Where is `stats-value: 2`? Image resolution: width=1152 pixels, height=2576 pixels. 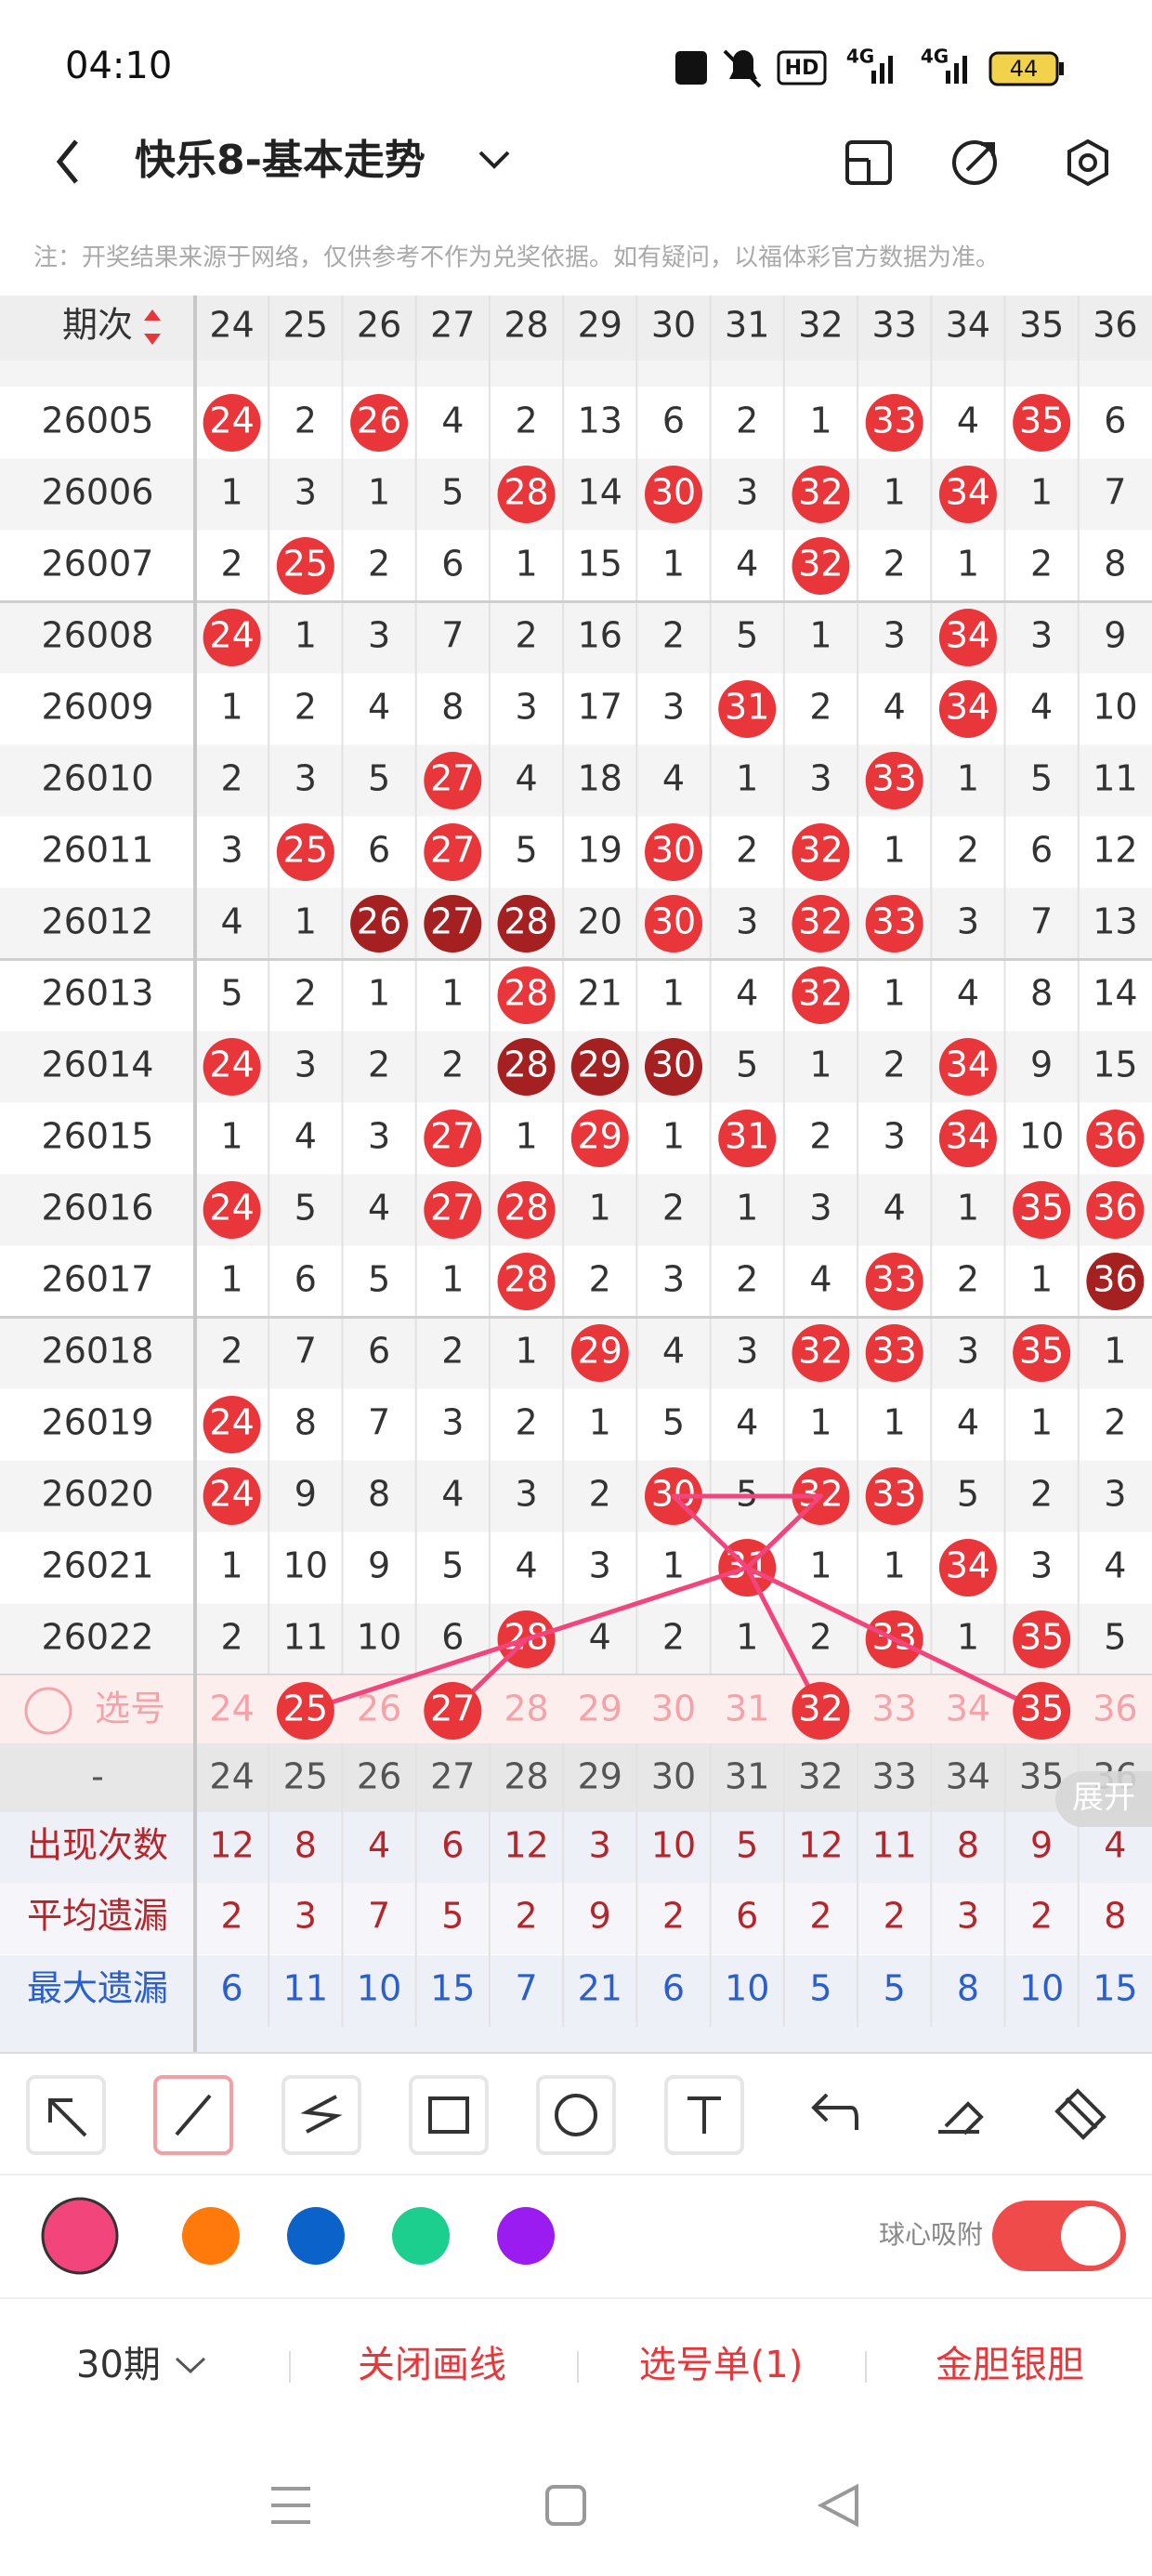
stats-value: 2 is located at coordinates (895, 1916).